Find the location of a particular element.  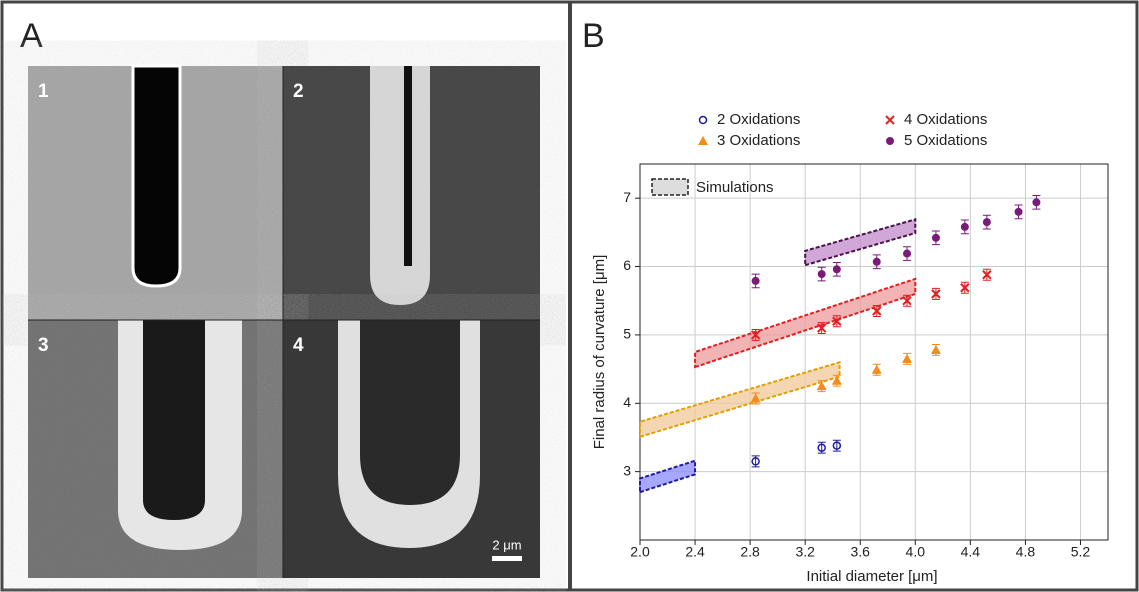

x-tick-label: 4.4 is located at coordinates (971, 552).